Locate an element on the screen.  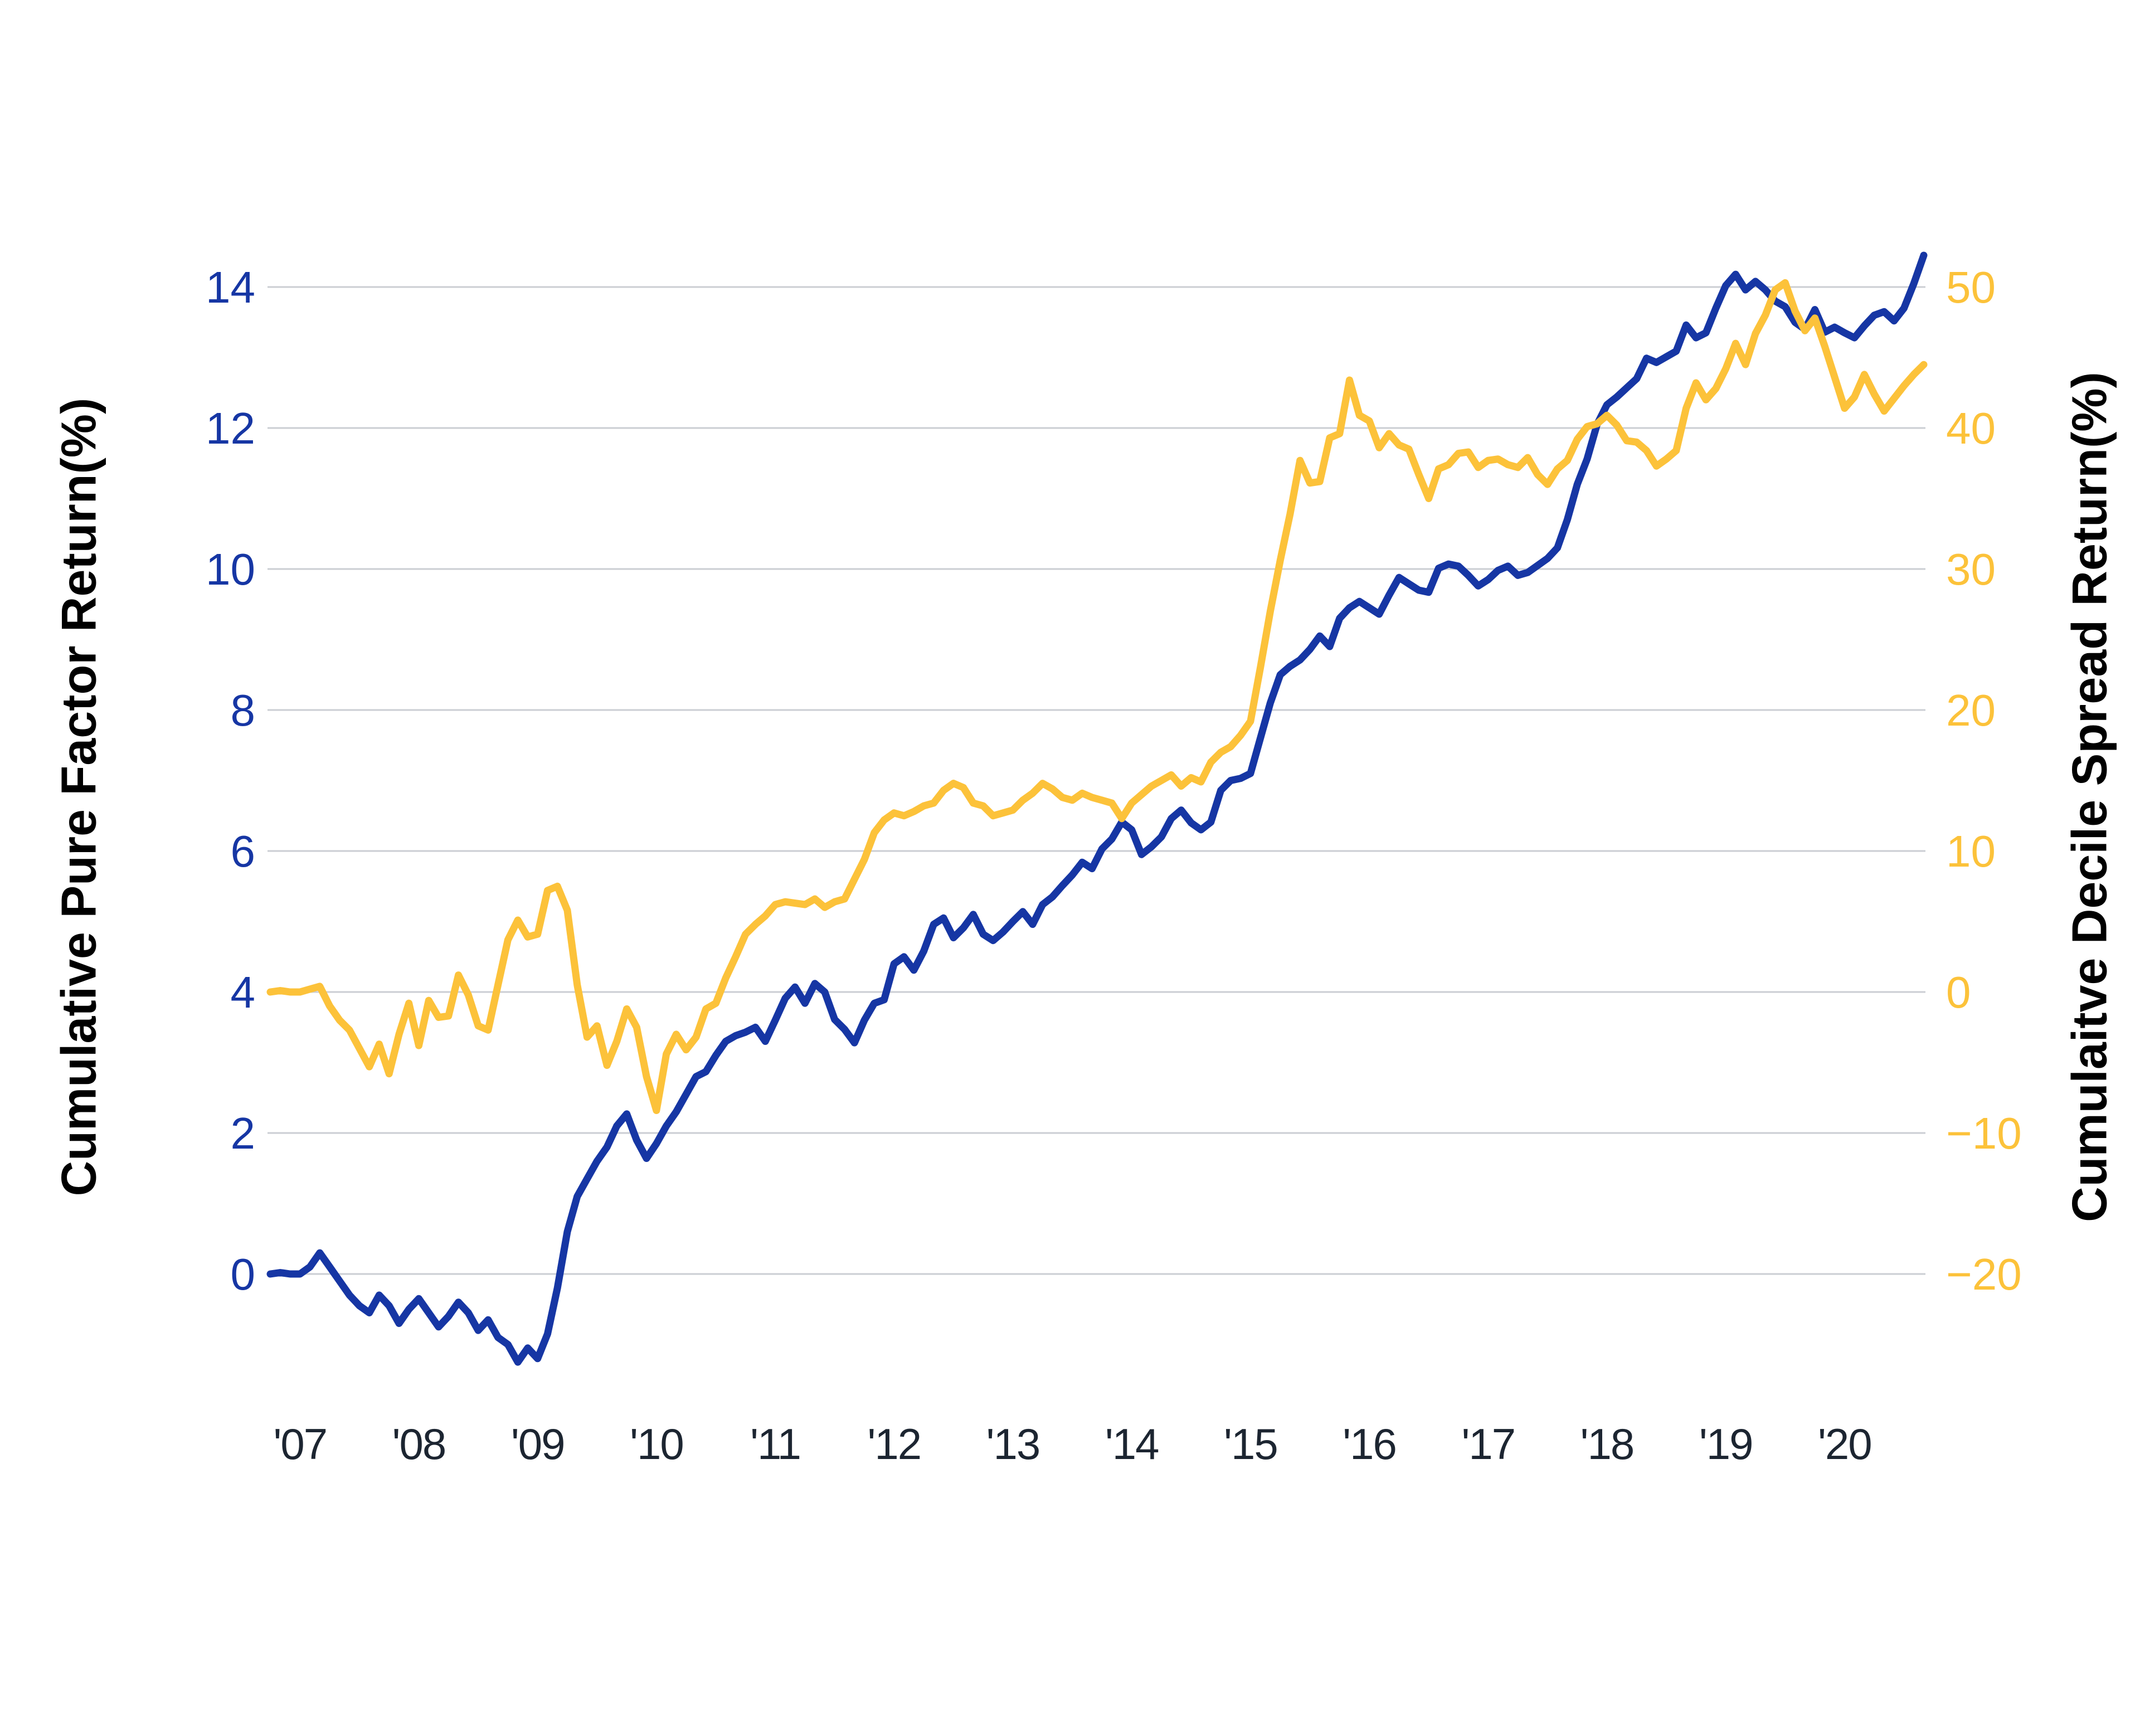
left-axis-tick-labels: 14 12 10 8 6 4 2 0 is located at coordinates (230, 780).